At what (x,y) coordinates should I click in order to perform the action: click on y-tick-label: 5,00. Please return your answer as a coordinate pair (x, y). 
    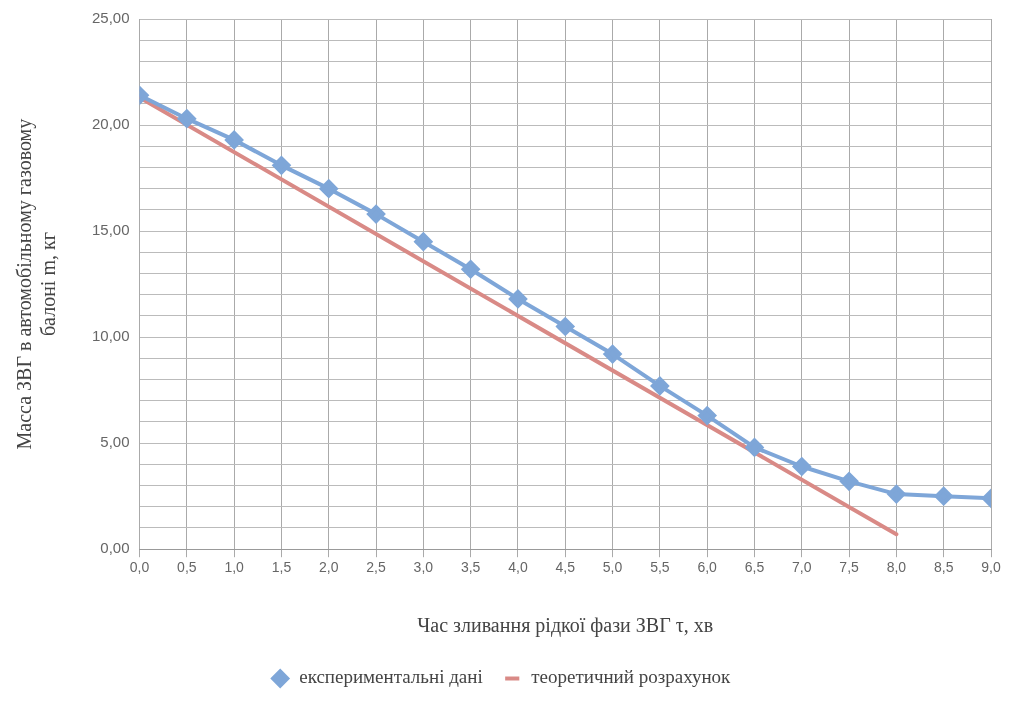
    Looking at the image, I should click on (115, 442).